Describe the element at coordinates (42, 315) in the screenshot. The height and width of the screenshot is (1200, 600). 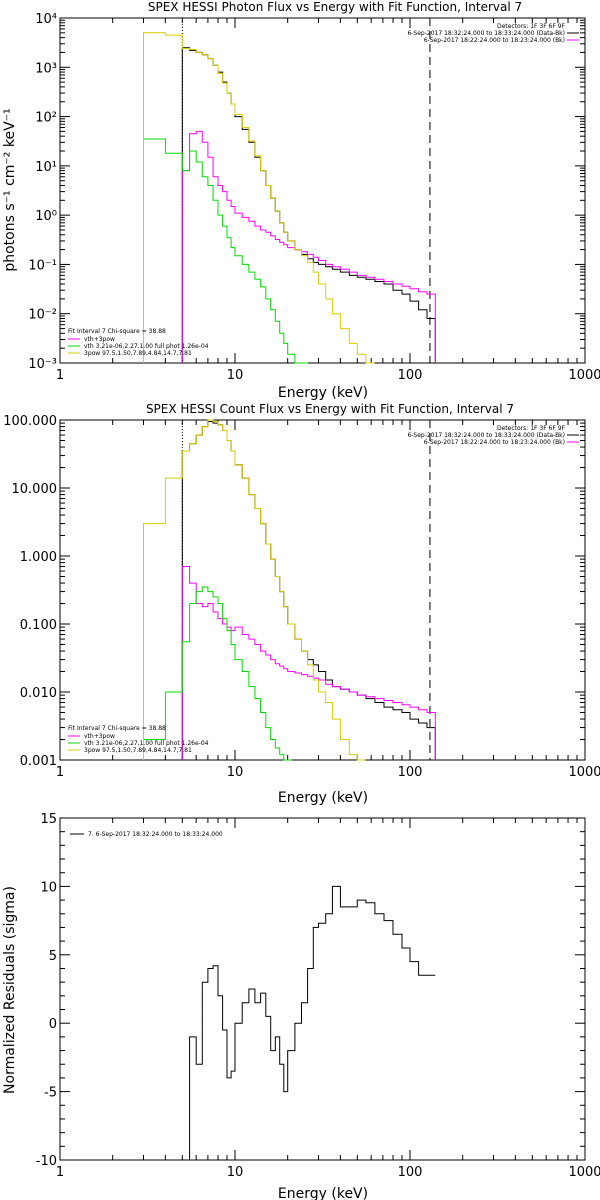
I see `y-tick-label: 10⁻²` at that location.